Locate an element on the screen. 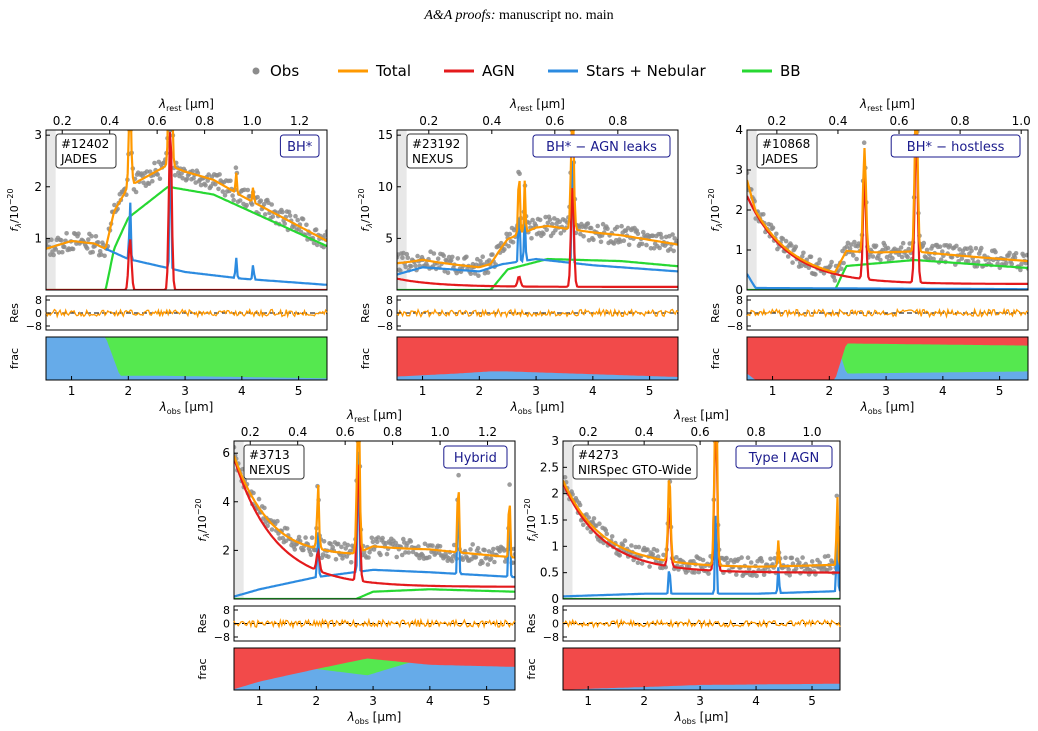 Image resolution: width=1038 pixels, height=731 pixels. x-tick-label: 2 is located at coordinates (316, 701).